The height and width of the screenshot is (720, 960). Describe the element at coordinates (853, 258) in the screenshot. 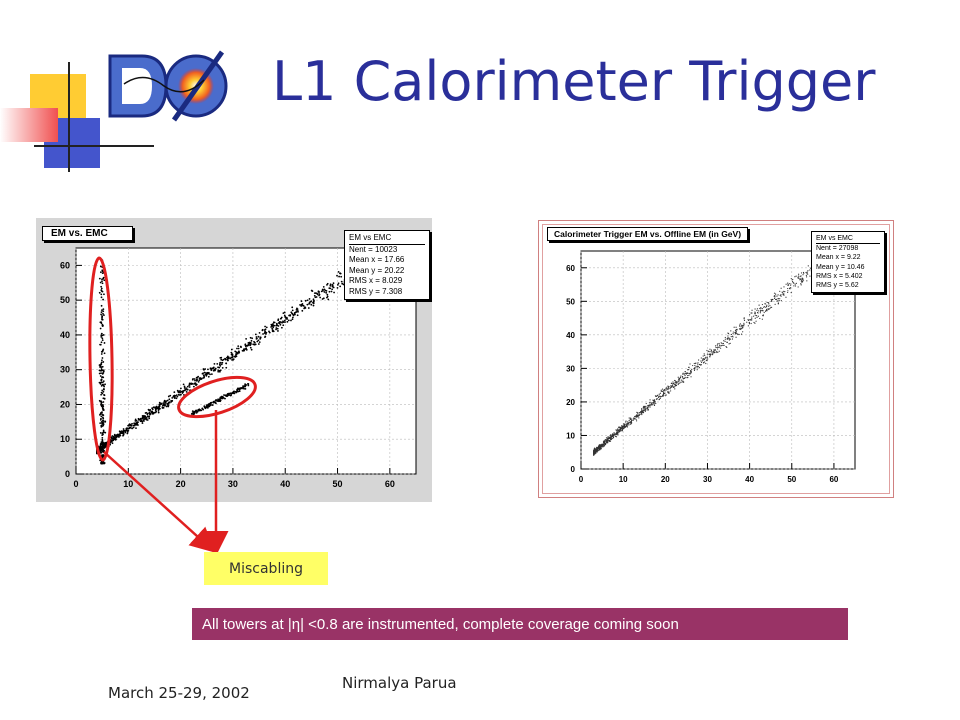

I see `stats-value: 9.22` at that location.